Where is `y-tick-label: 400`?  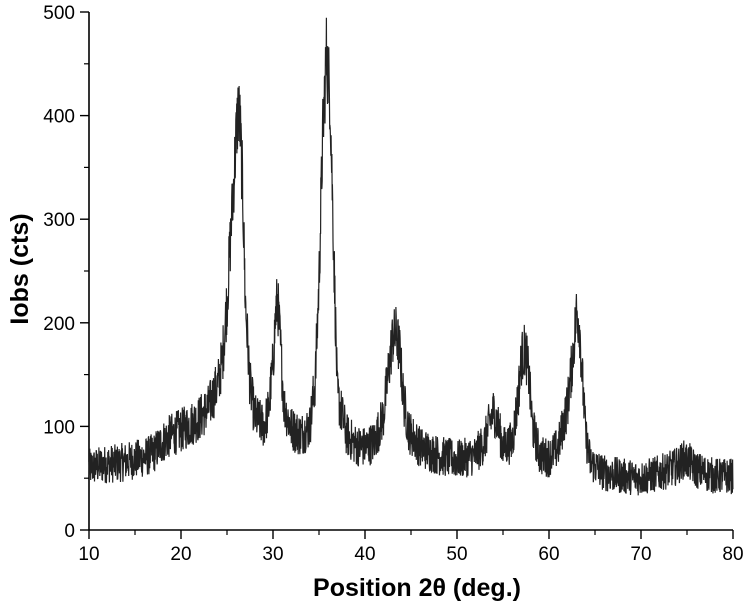 y-tick-label: 400 is located at coordinates (59, 117).